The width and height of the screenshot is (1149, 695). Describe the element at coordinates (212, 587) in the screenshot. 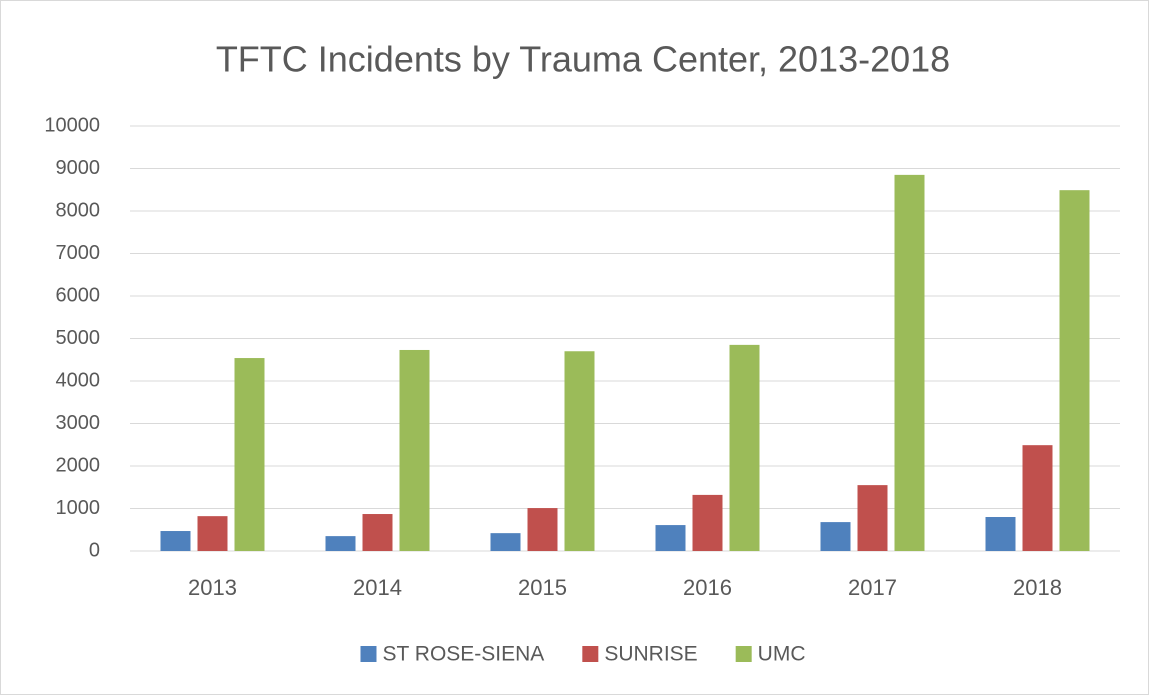

I see `x-tick-label: 2013` at that location.